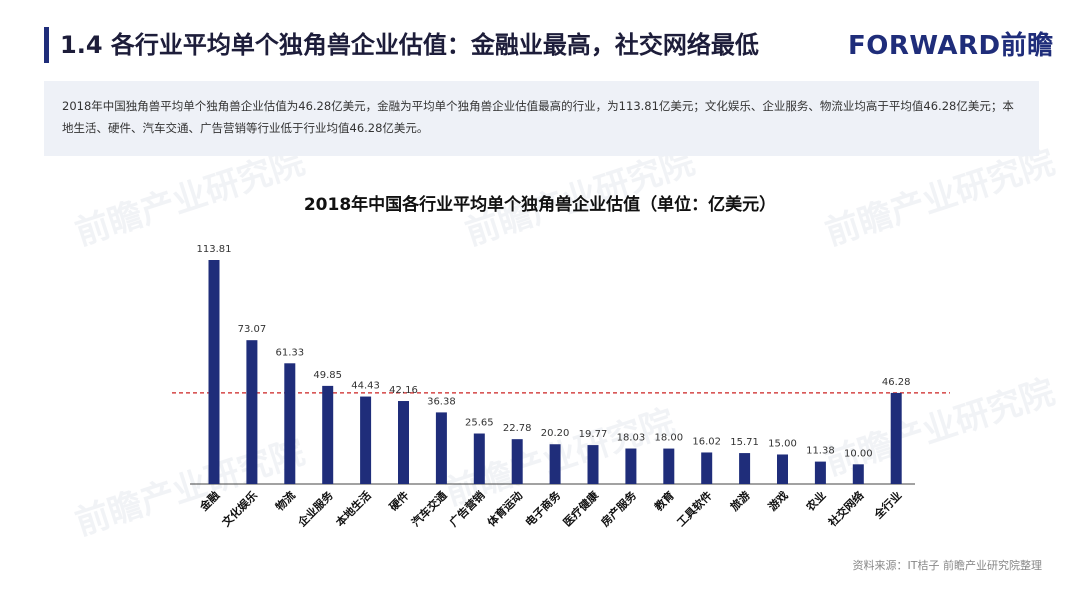 The height and width of the screenshot is (608, 1080). I want to click on tick-label-12: 房产服务, so click(619, 509).